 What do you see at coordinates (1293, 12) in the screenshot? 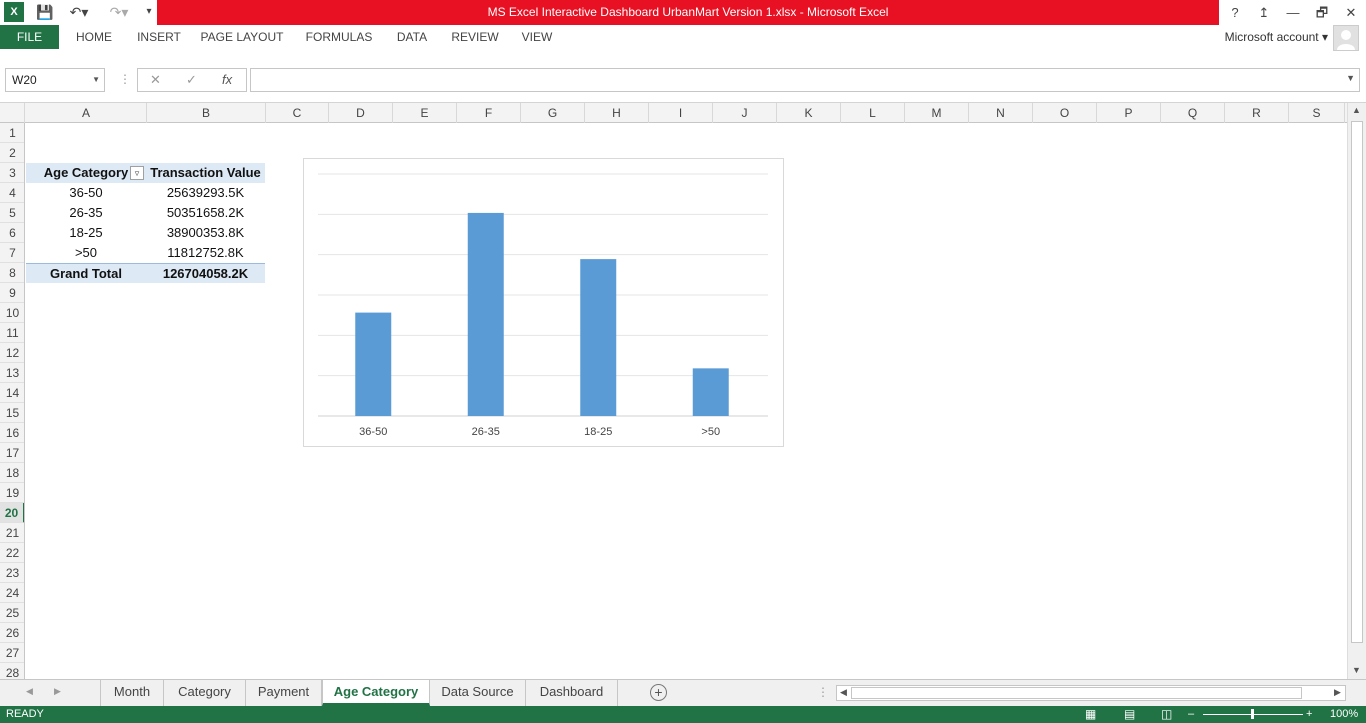
I see `minimize-button: —` at bounding box center [1293, 12].